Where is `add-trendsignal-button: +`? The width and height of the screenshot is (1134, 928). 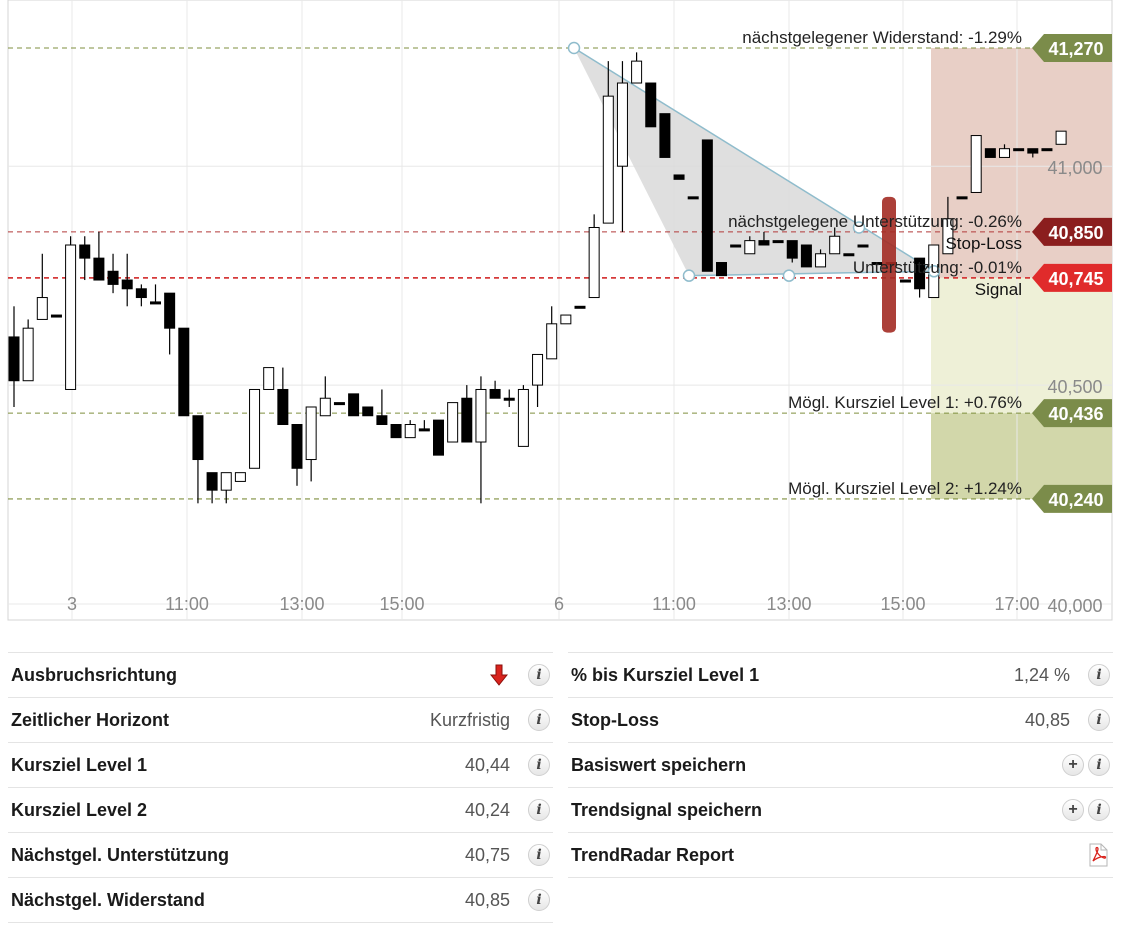
add-trendsignal-button: + is located at coordinates (1073, 810).